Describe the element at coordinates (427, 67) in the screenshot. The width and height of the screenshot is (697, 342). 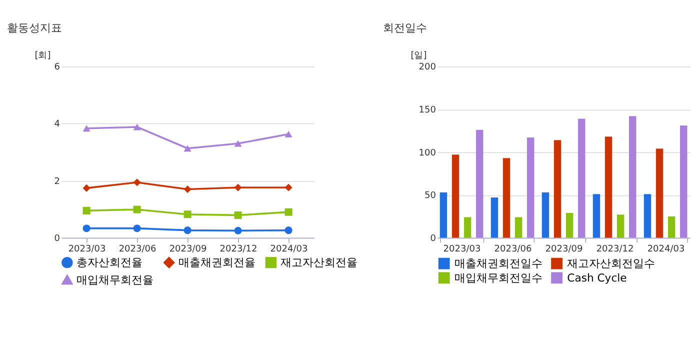
I see `y-tick-label: 200` at that location.